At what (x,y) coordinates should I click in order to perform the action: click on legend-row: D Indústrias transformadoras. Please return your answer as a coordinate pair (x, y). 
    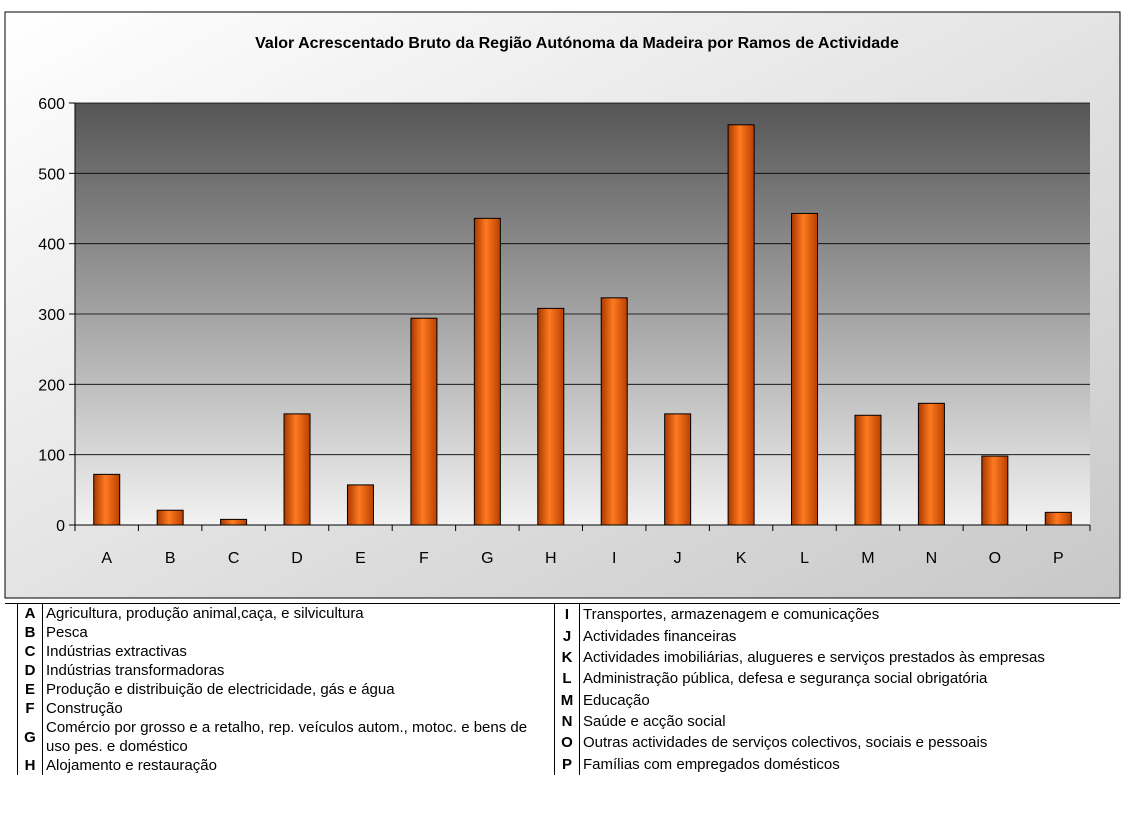
    Looking at the image, I should click on (286, 670).